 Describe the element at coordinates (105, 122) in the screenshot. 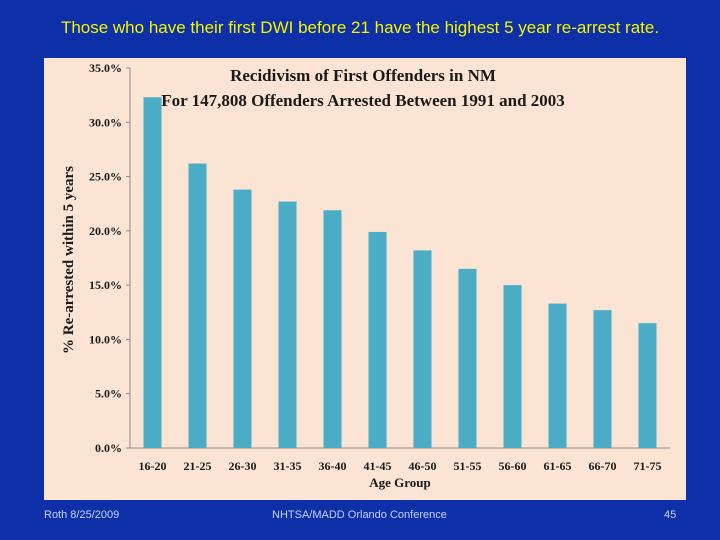

I see `y-tick-label: 30.0%` at that location.